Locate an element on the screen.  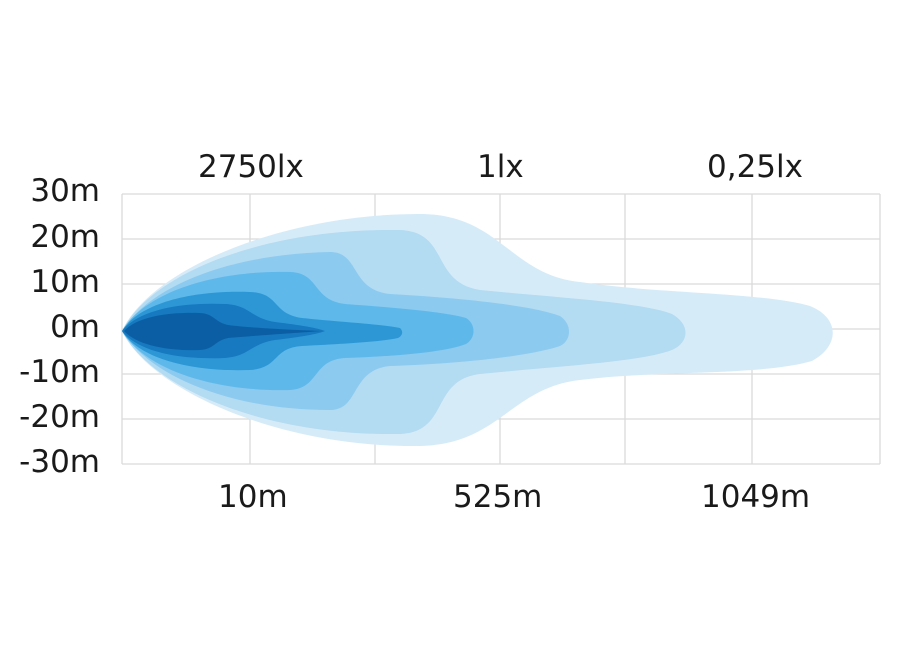
distance-label-far: 1049m is located at coordinates (756, 497).